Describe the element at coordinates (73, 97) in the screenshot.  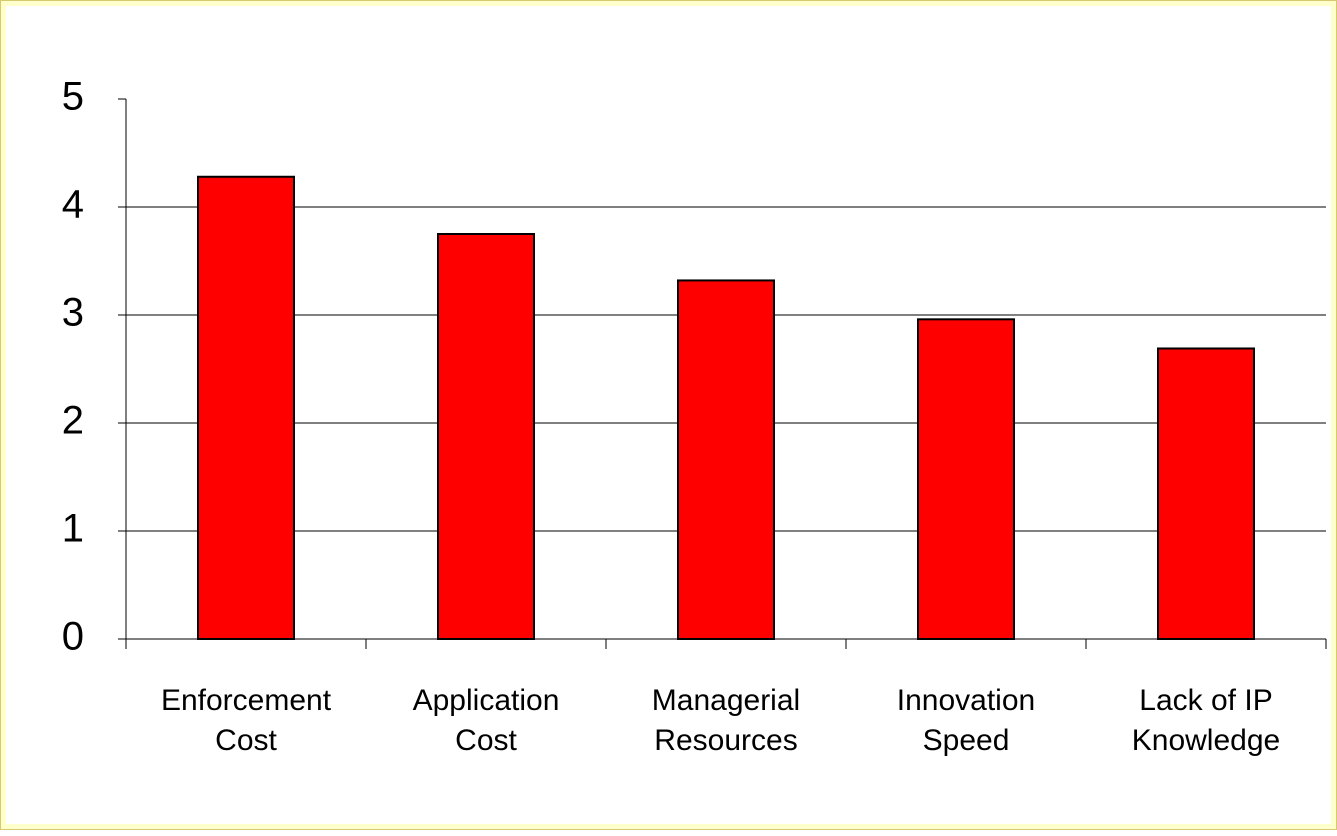
I see `y-tick-label: 5` at that location.